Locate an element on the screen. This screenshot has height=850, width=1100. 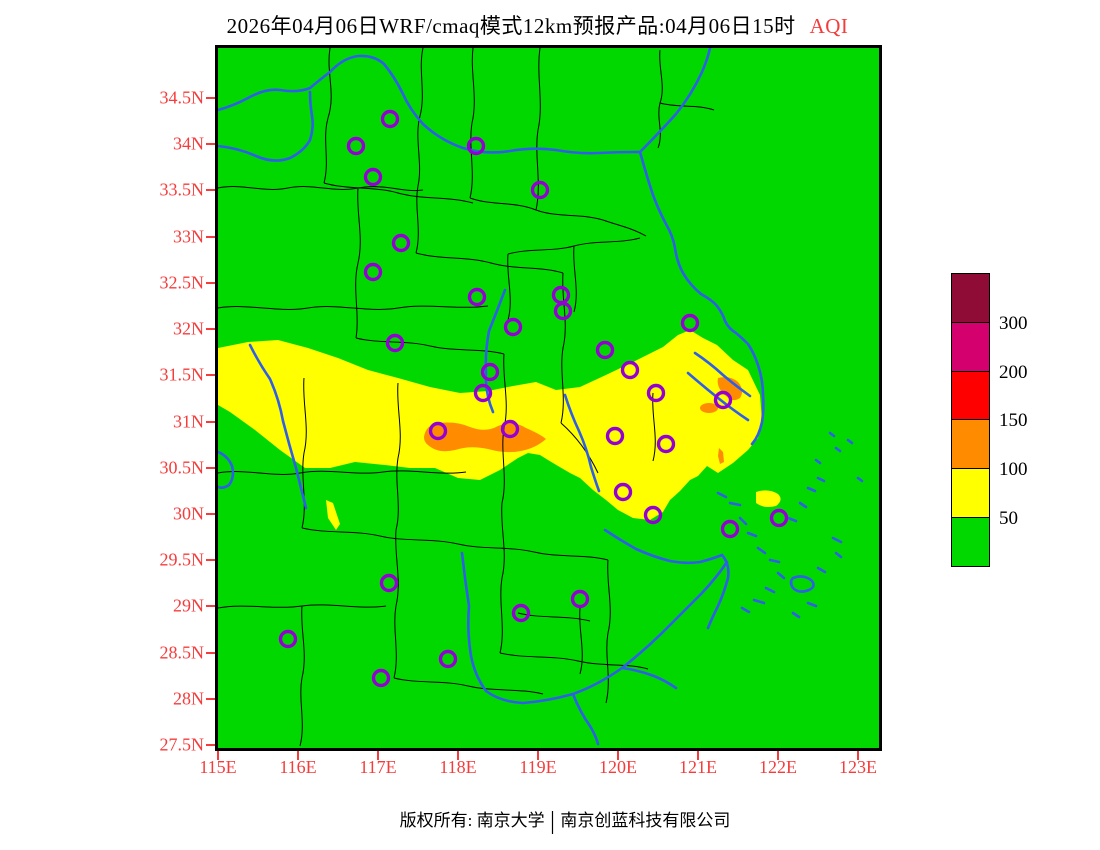
lat-tick-label: 29N is located at coordinates (188, 605).